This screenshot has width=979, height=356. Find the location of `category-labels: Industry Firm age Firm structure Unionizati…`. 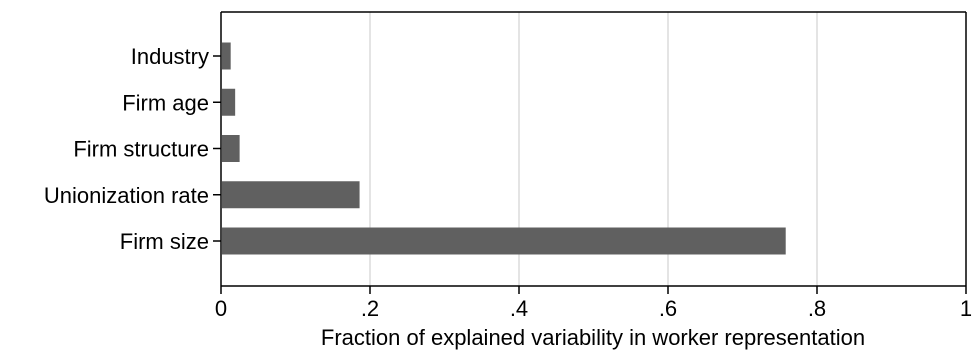

category-labels: Industry Firm age Firm structure Unionizati… is located at coordinates (132, 149).